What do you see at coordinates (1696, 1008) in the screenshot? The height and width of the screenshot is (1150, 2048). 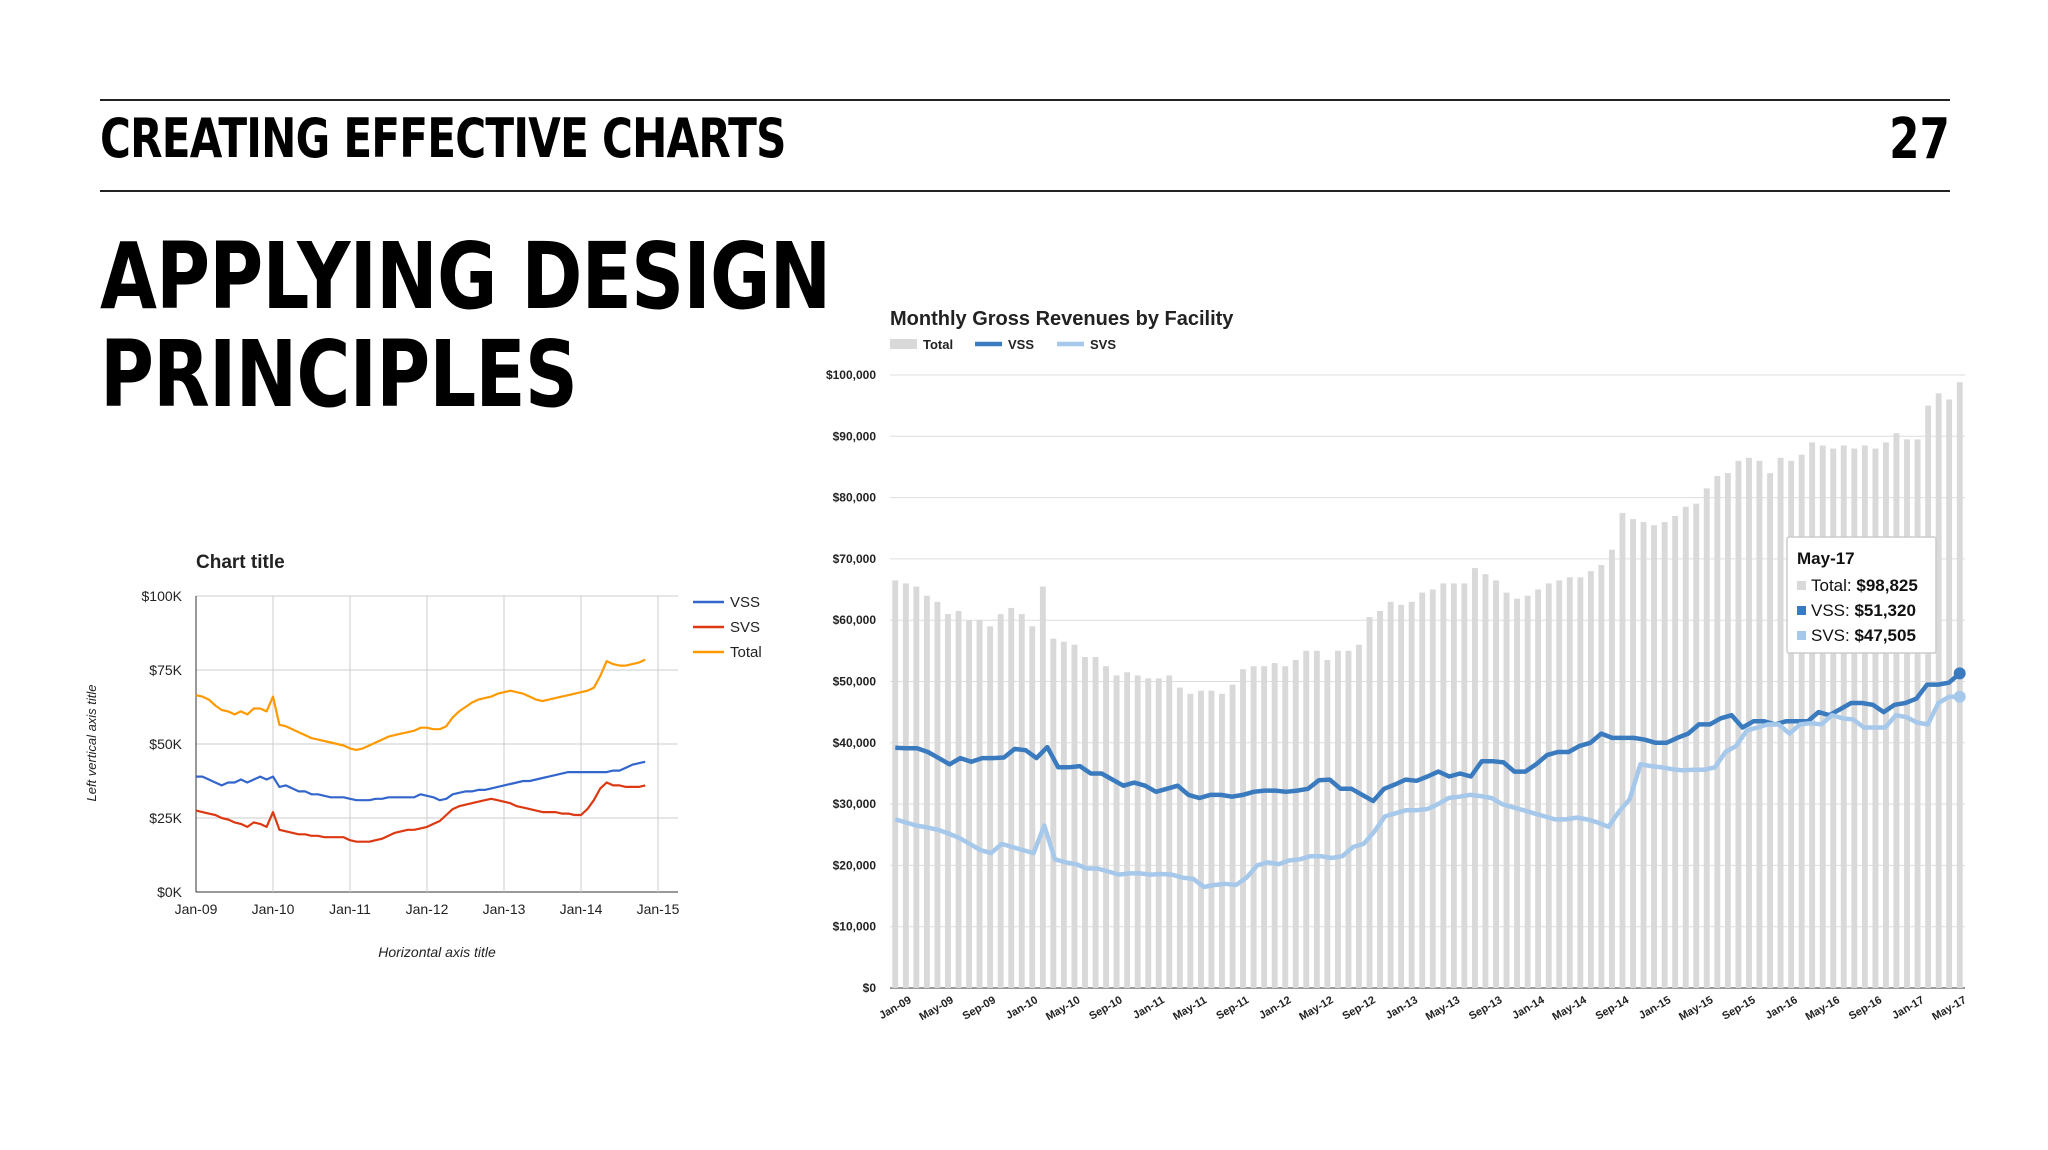 I see `x-tick-label: May-15` at bounding box center [1696, 1008].